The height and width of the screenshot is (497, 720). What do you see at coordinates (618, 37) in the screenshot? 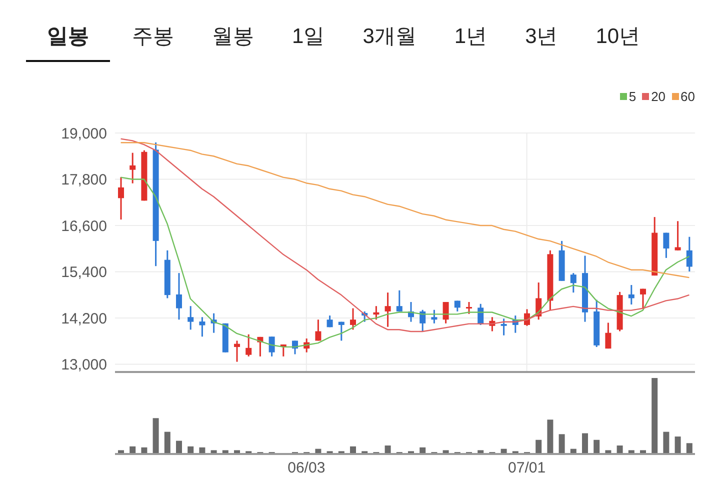
I see `text: 10년` at bounding box center [618, 37].